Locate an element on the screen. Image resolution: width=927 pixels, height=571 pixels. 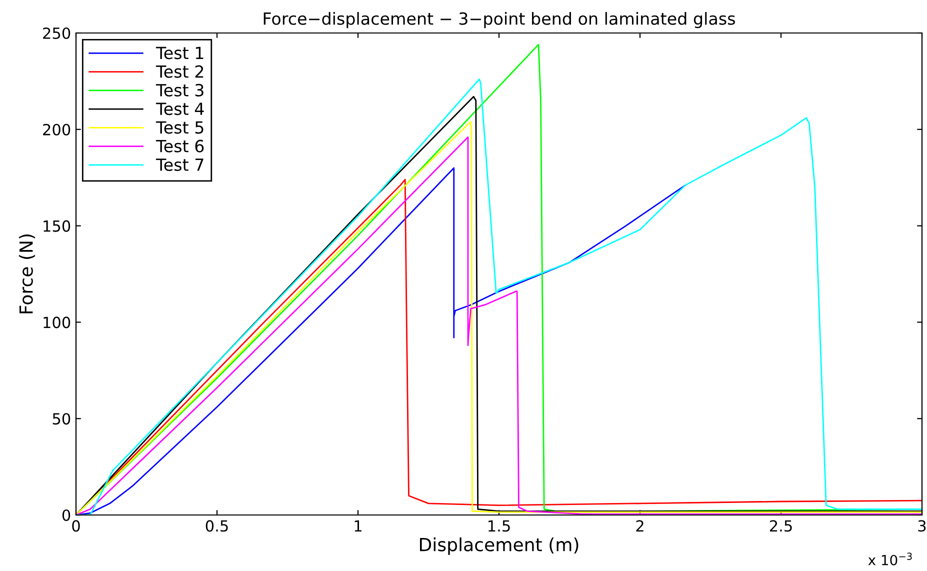
legend-label: Test 4 is located at coordinates (180, 109).